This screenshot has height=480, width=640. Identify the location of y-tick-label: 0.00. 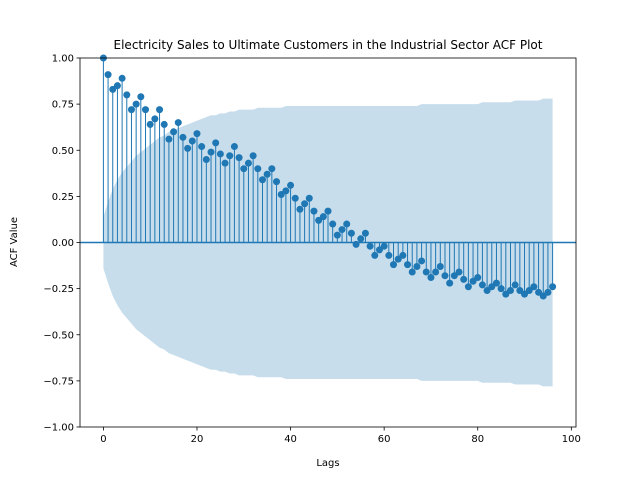
(63, 243).